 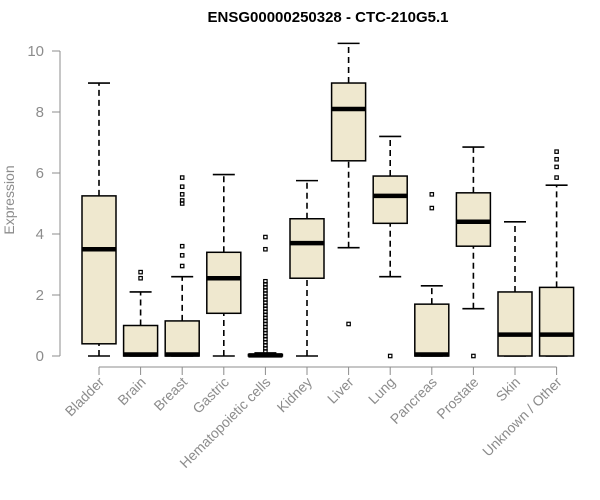 What do you see at coordinates (508, 389) in the screenshot?
I see `x-tick-label: Skin` at bounding box center [508, 389].